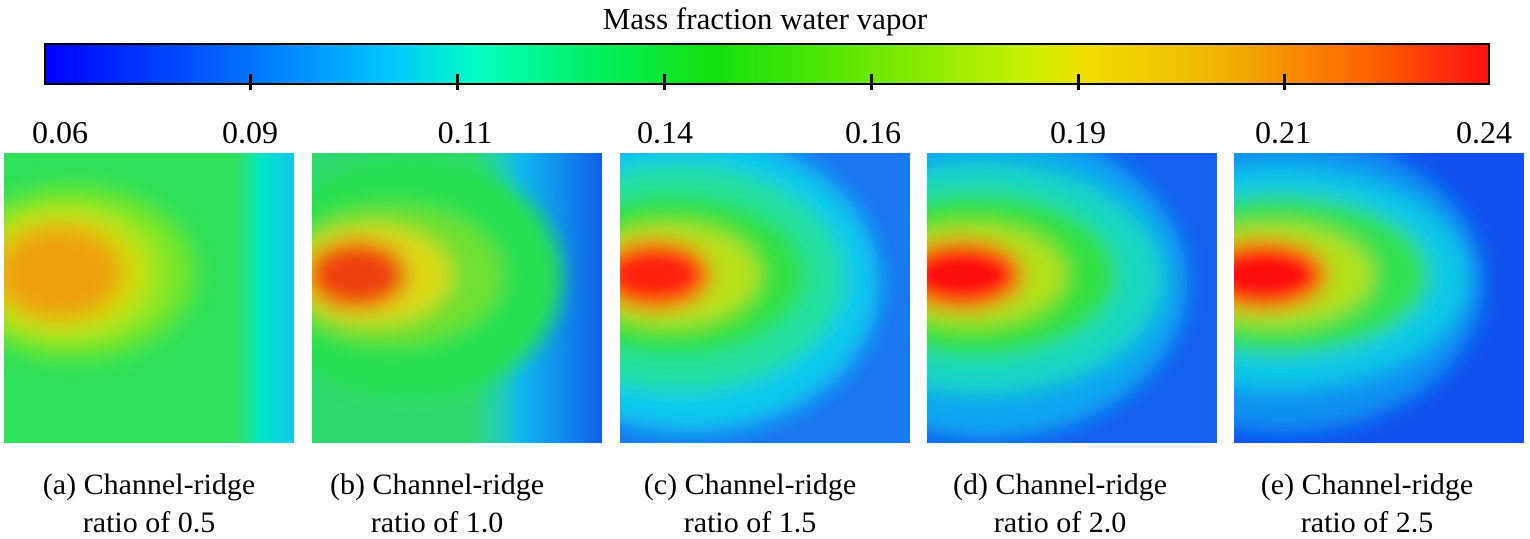 The image size is (1530, 539). I want to click on caption-b: (b) Channel-ridge ratio of 1.0, so click(437, 502).